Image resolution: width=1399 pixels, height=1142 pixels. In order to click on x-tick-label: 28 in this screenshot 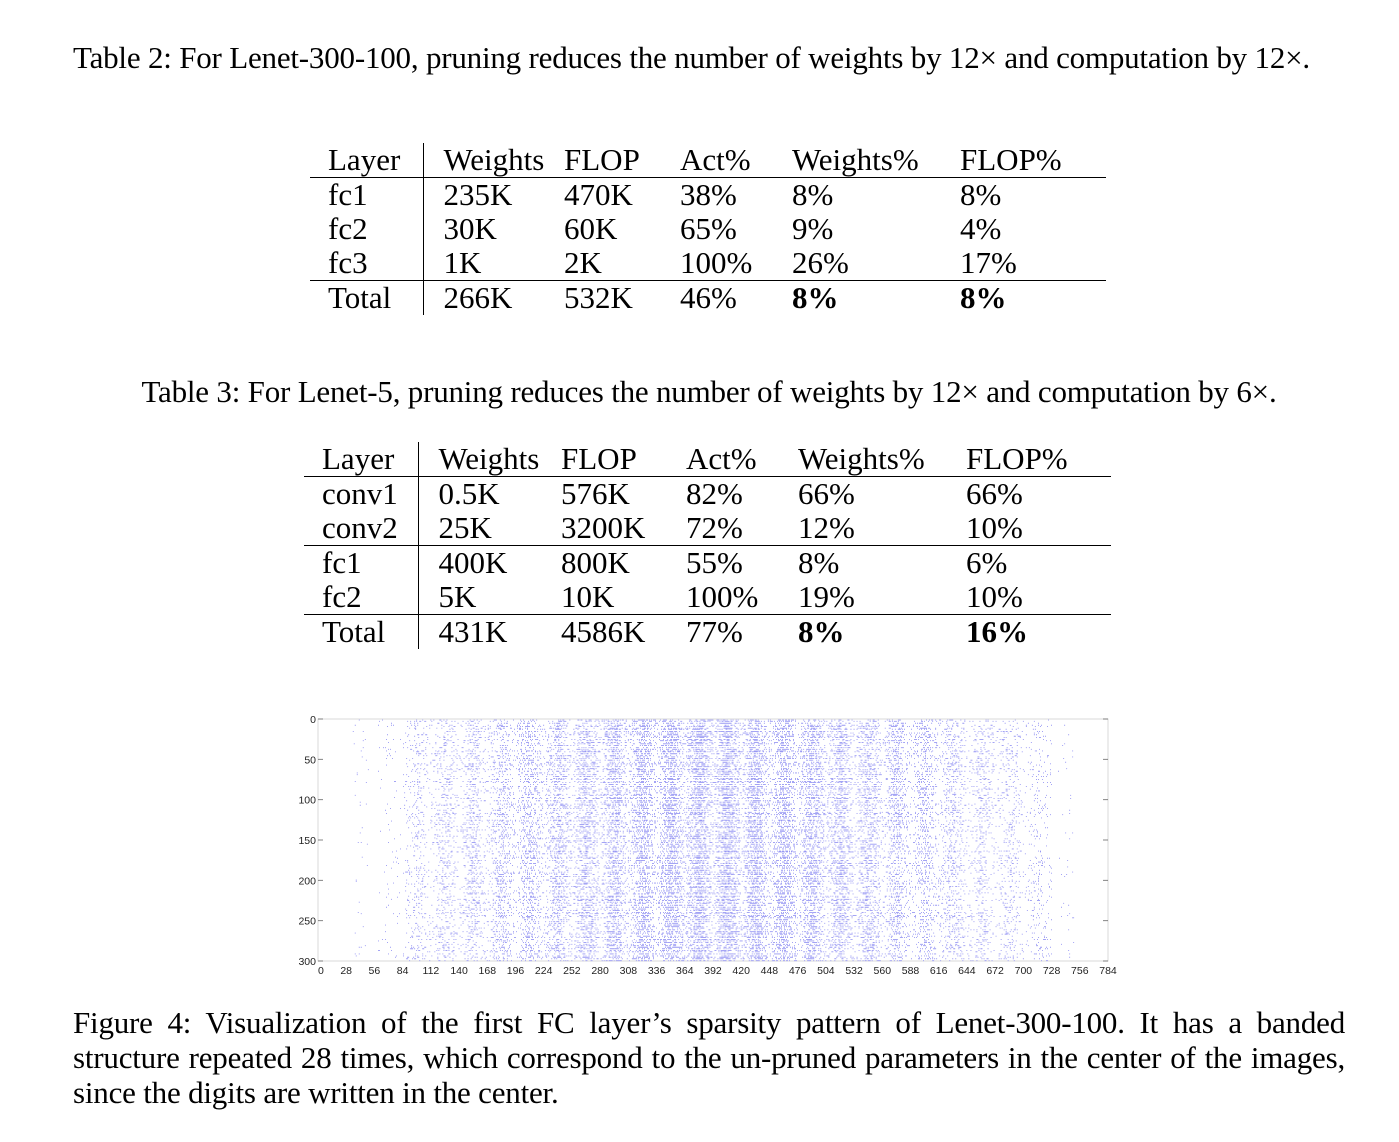, I will do `click(346, 971)`.